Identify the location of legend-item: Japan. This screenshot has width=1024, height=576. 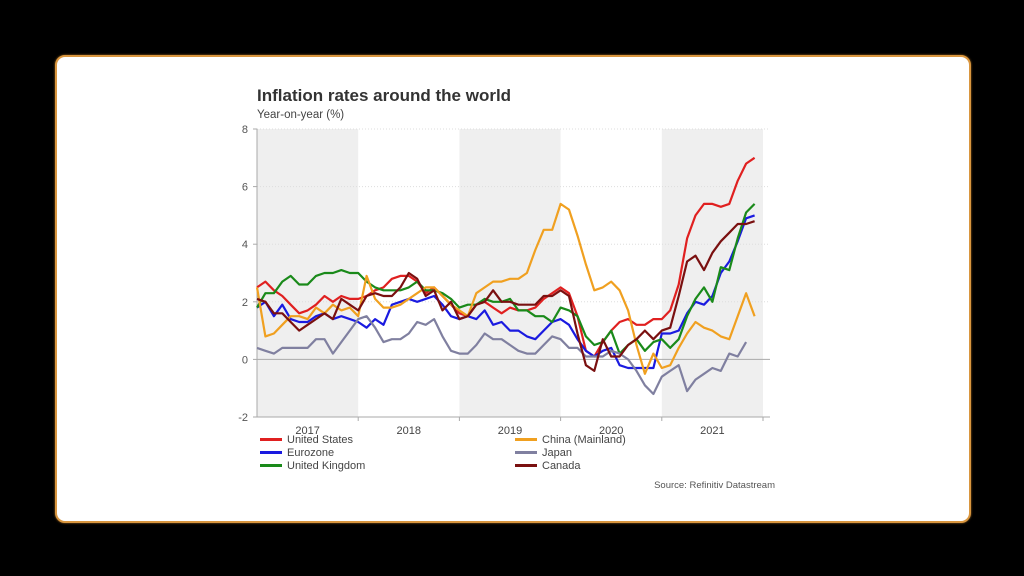
(543, 453).